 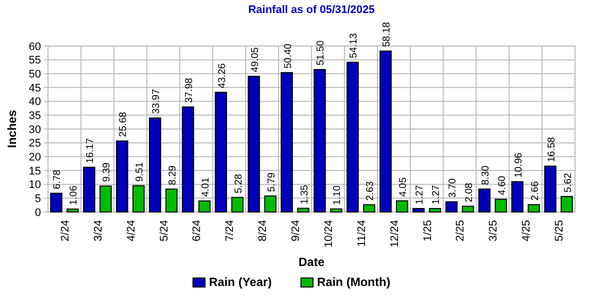 What do you see at coordinates (58, 179) in the screenshot?
I see `data-label: 6.78` at bounding box center [58, 179].